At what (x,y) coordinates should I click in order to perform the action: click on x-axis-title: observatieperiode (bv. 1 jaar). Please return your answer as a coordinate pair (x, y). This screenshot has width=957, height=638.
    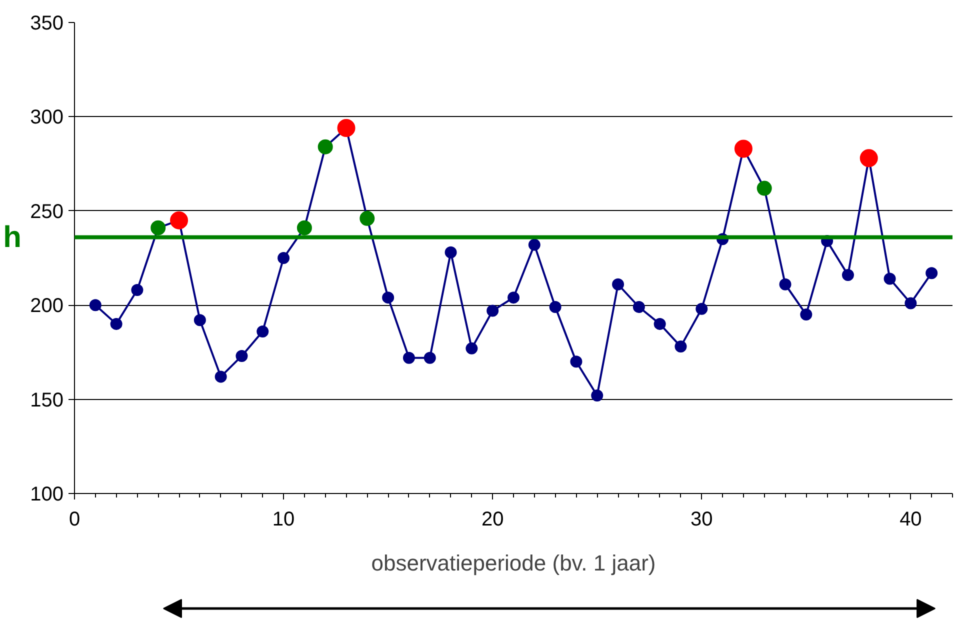
    Looking at the image, I should click on (513, 563).